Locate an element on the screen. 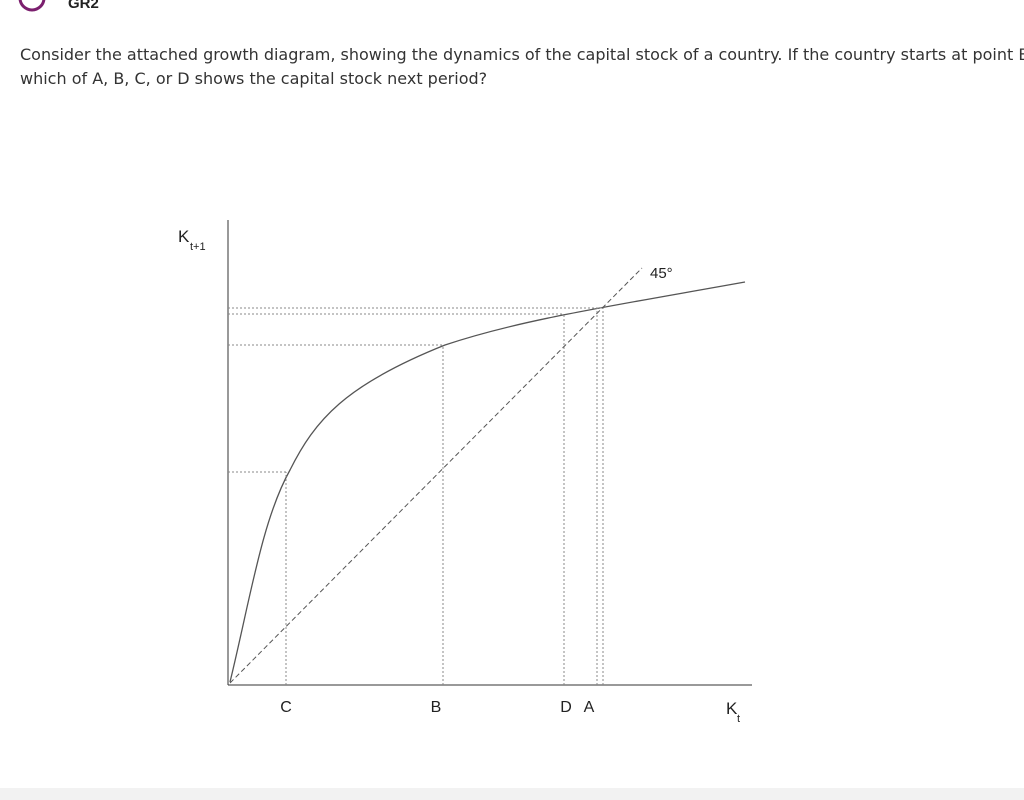  y-axis-symbol: K is located at coordinates (184, 236).